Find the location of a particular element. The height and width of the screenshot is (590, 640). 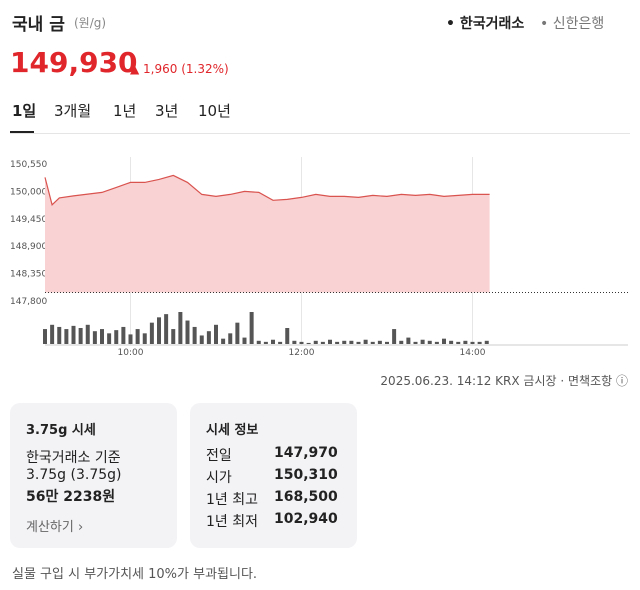

x-tick-label: 14:00 is located at coordinates (473, 353).